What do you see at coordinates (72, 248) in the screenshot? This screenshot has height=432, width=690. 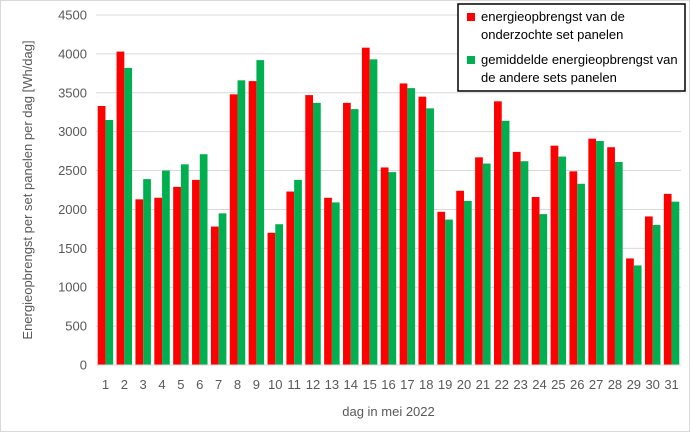 I see `y-tick-label: 1500` at bounding box center [72, 248].